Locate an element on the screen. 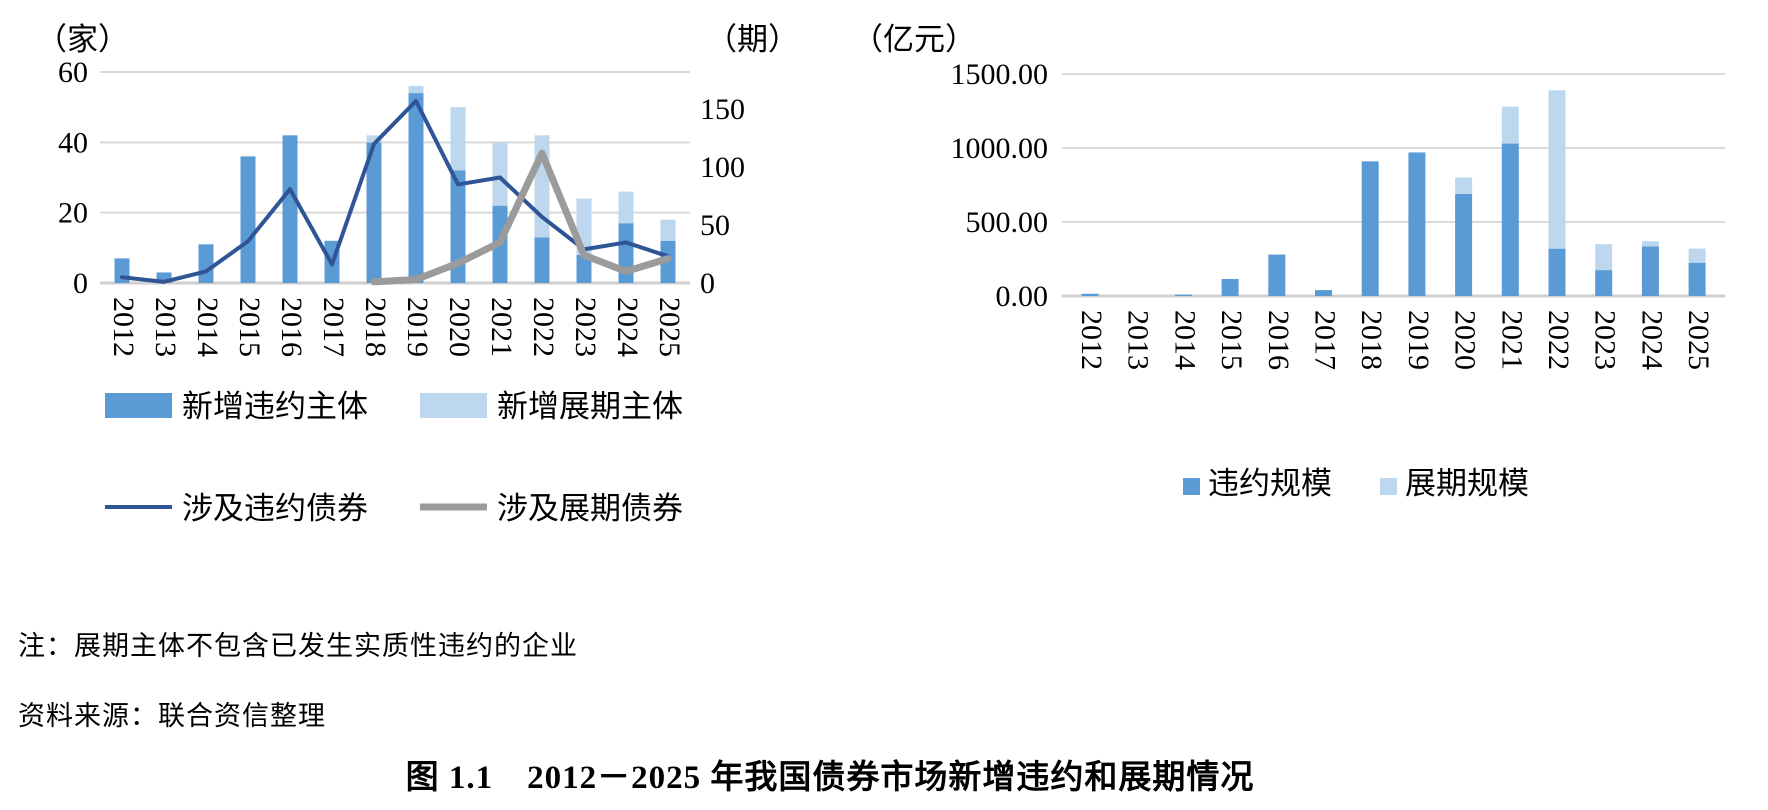 Image resolution: width=1768 pixels, height=810 pixels. left-chart-year-label: 2020 is located at coordinates (459, 327).